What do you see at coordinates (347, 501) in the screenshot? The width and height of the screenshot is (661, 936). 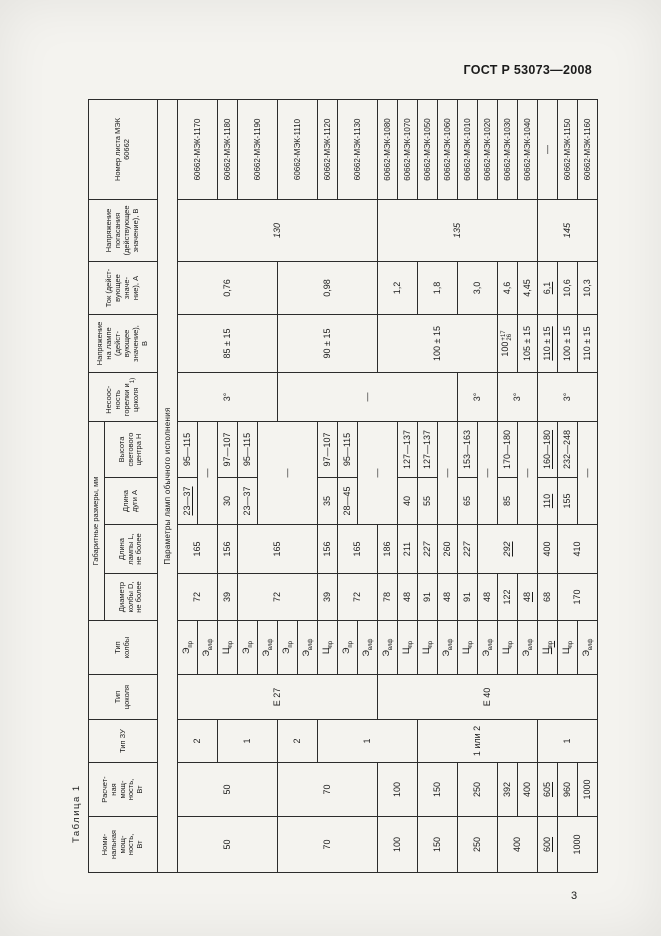 I see `table-cell: 28—45` at bounding box center [347, 501].